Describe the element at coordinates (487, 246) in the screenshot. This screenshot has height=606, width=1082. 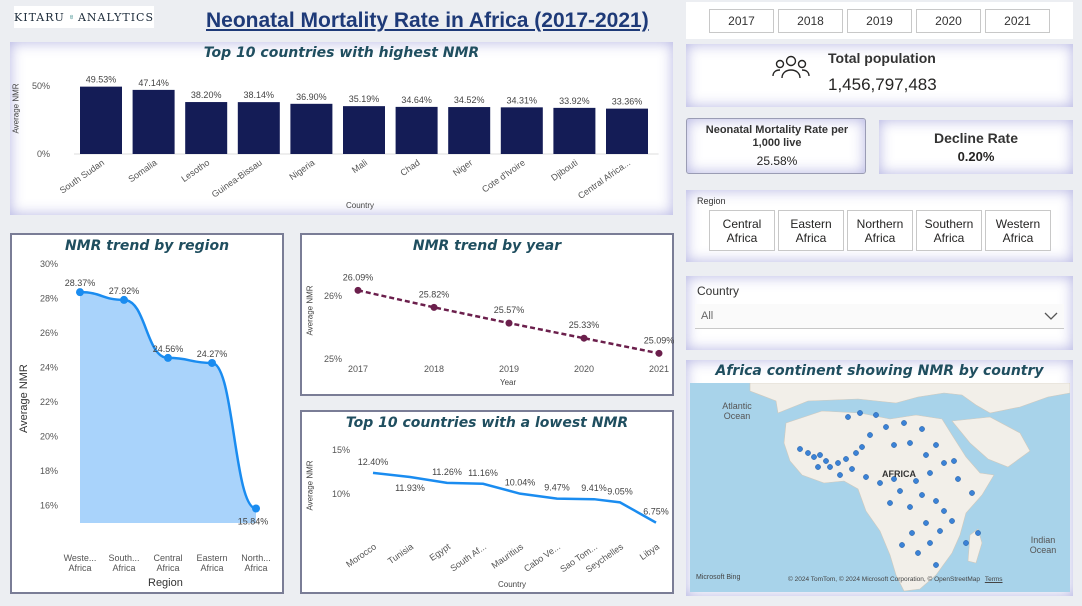
I see `year-chart-title: NMR trend by year` at that location.